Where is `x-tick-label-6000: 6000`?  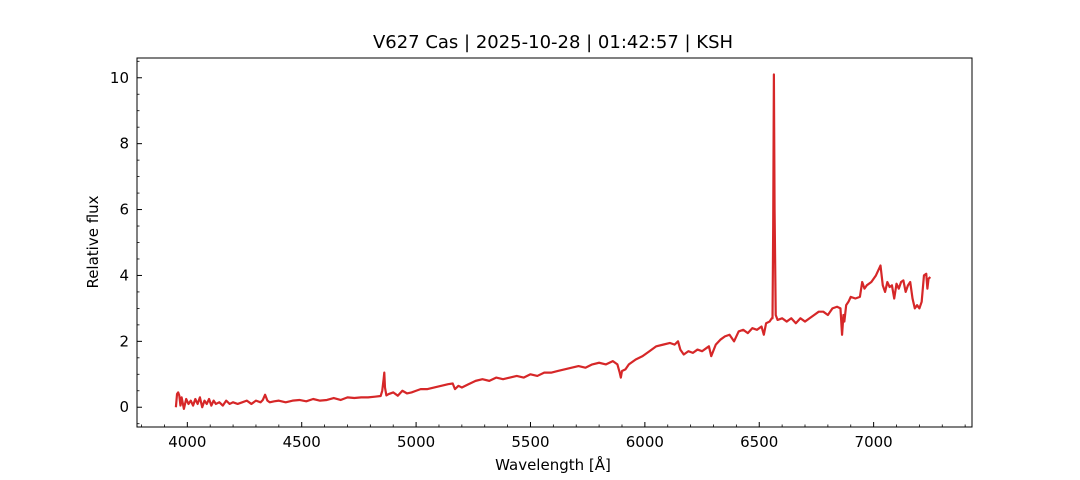 x-tick-label-6000: 6000 is located at coordinates (645, 442).